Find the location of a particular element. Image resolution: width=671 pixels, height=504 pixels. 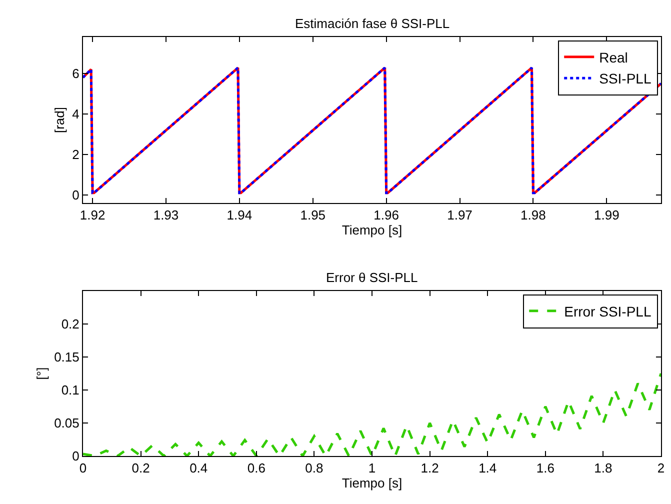

x-tick-label: 0.4 is located at coordinates (199, 468).